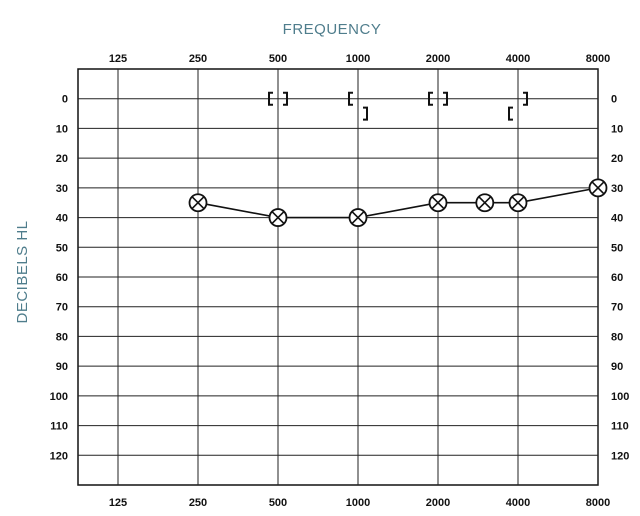 The height and width of the screenshot is (516, 640). What do you see at coordinates (59, 456) in the screenshot?
I see `y-tick-left-120: 120` at bounding box center [59, 456].